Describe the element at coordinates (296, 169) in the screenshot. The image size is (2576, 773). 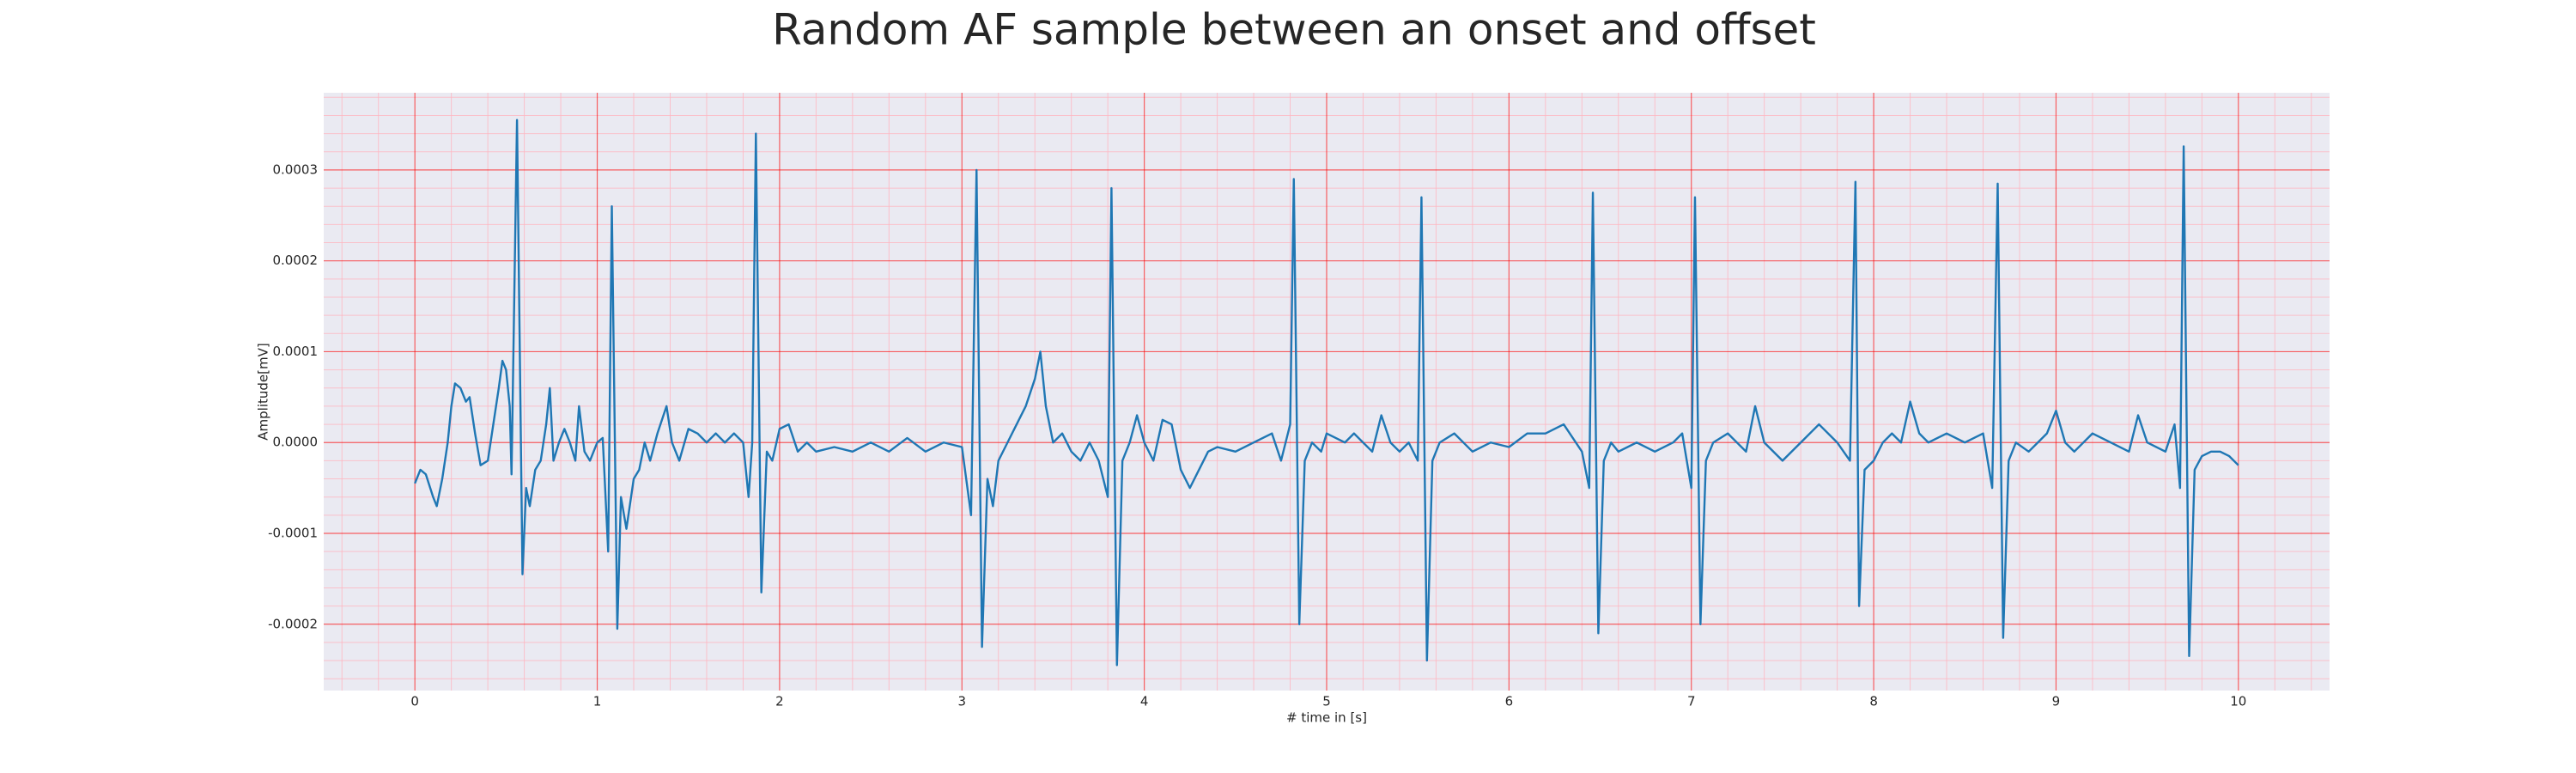
I see `y-tick-label: 0.0003` at that location.